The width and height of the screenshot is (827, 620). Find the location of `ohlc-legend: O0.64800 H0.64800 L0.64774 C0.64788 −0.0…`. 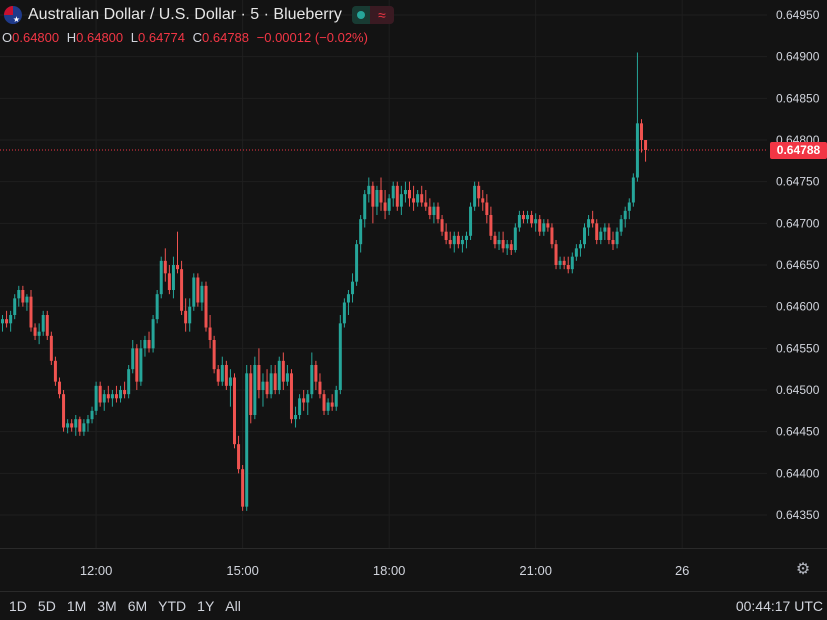

ohlc-legend: O0.64800 H0.64800 L0.64774 C0.64788 −0.0… is located at coordinates (187, 37).